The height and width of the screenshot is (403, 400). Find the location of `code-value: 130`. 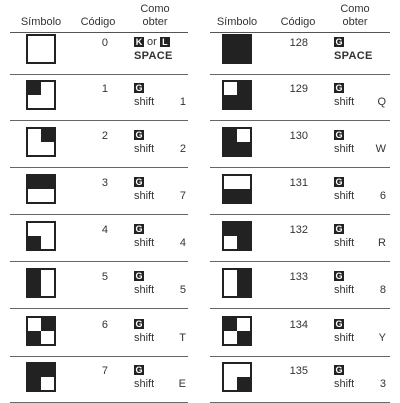

code-value: 130 is located at coordinates (298, 136).